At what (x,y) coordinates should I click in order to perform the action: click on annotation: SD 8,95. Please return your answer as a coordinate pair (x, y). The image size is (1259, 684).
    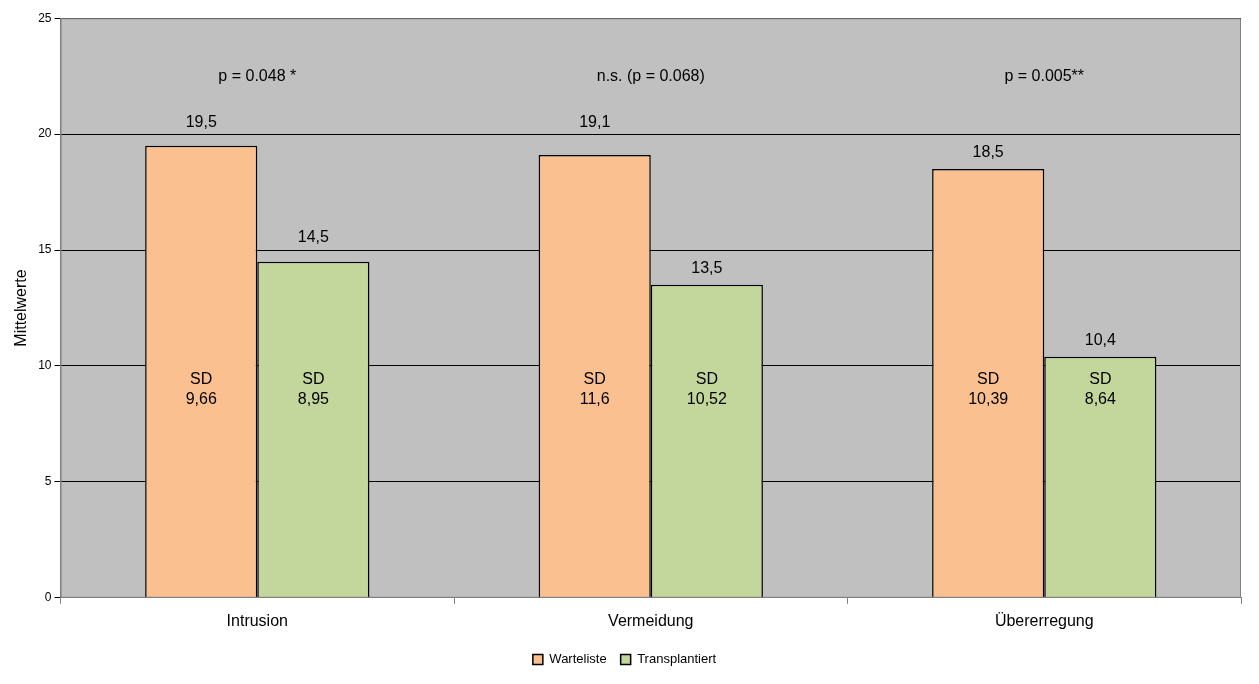
    Looking at the image, I should click on (313, 388).